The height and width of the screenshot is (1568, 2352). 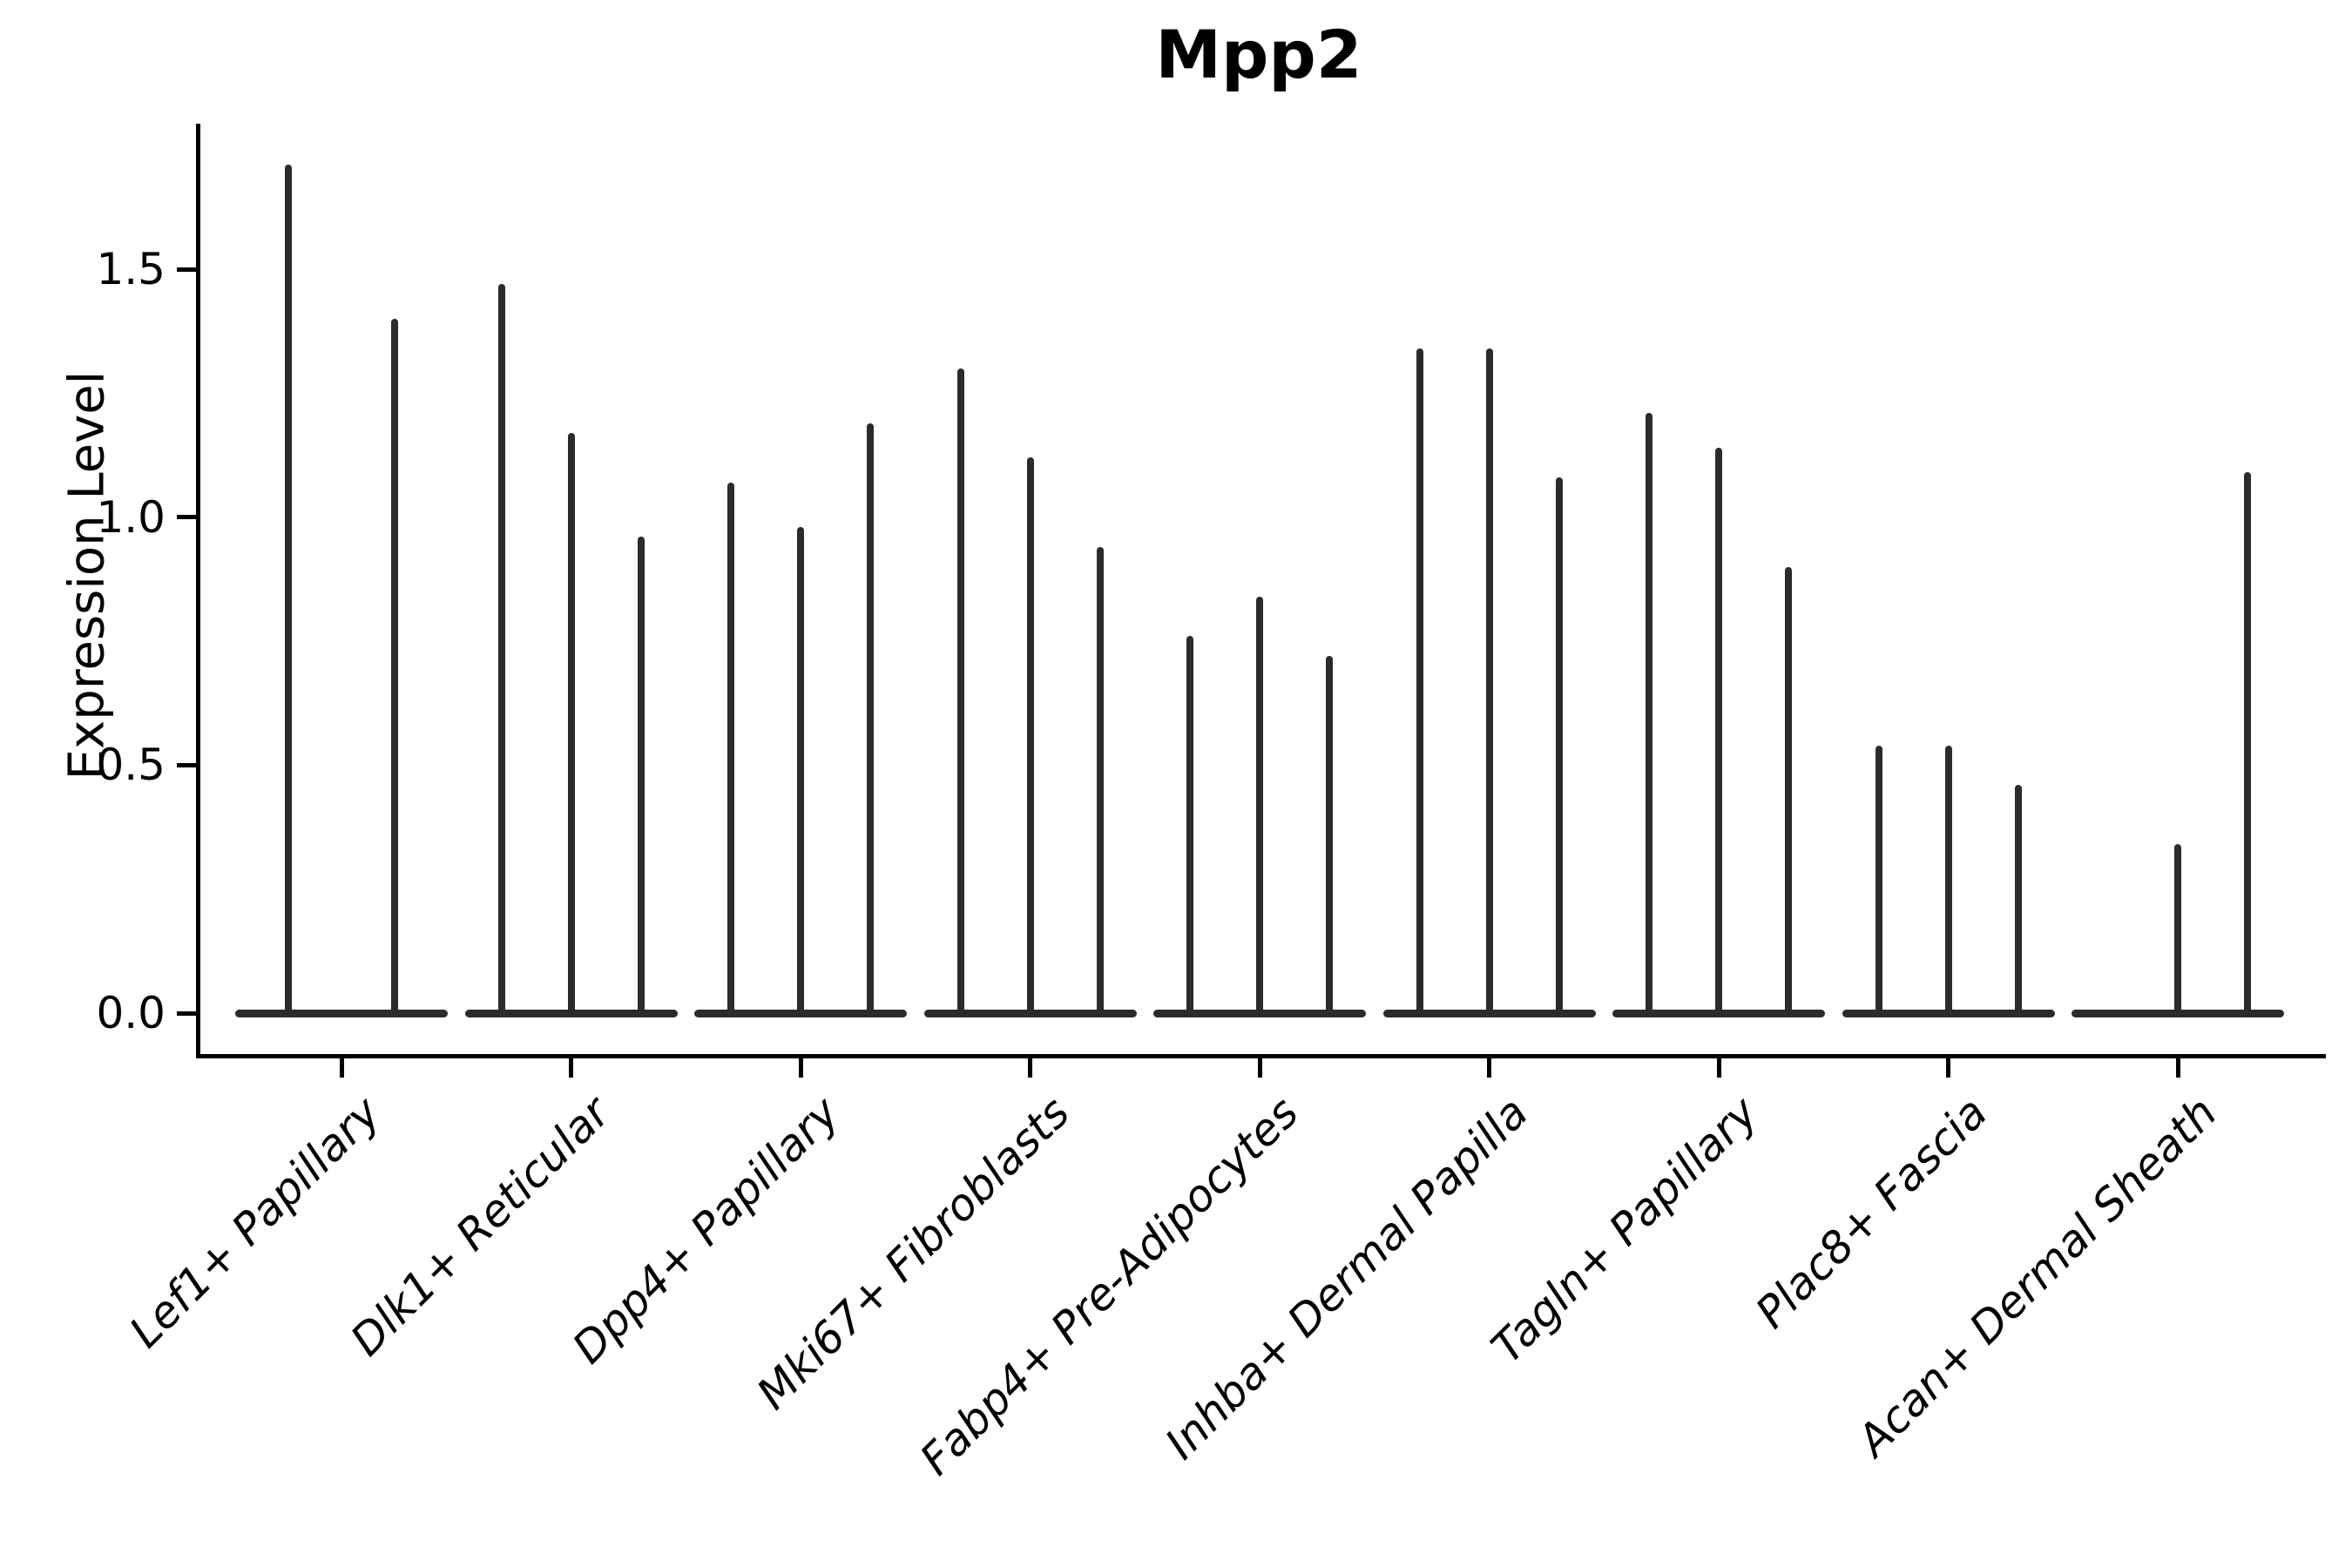 I want to click on x-category-label: Plac8+ Fascia, so click(x=1872, y=1212).